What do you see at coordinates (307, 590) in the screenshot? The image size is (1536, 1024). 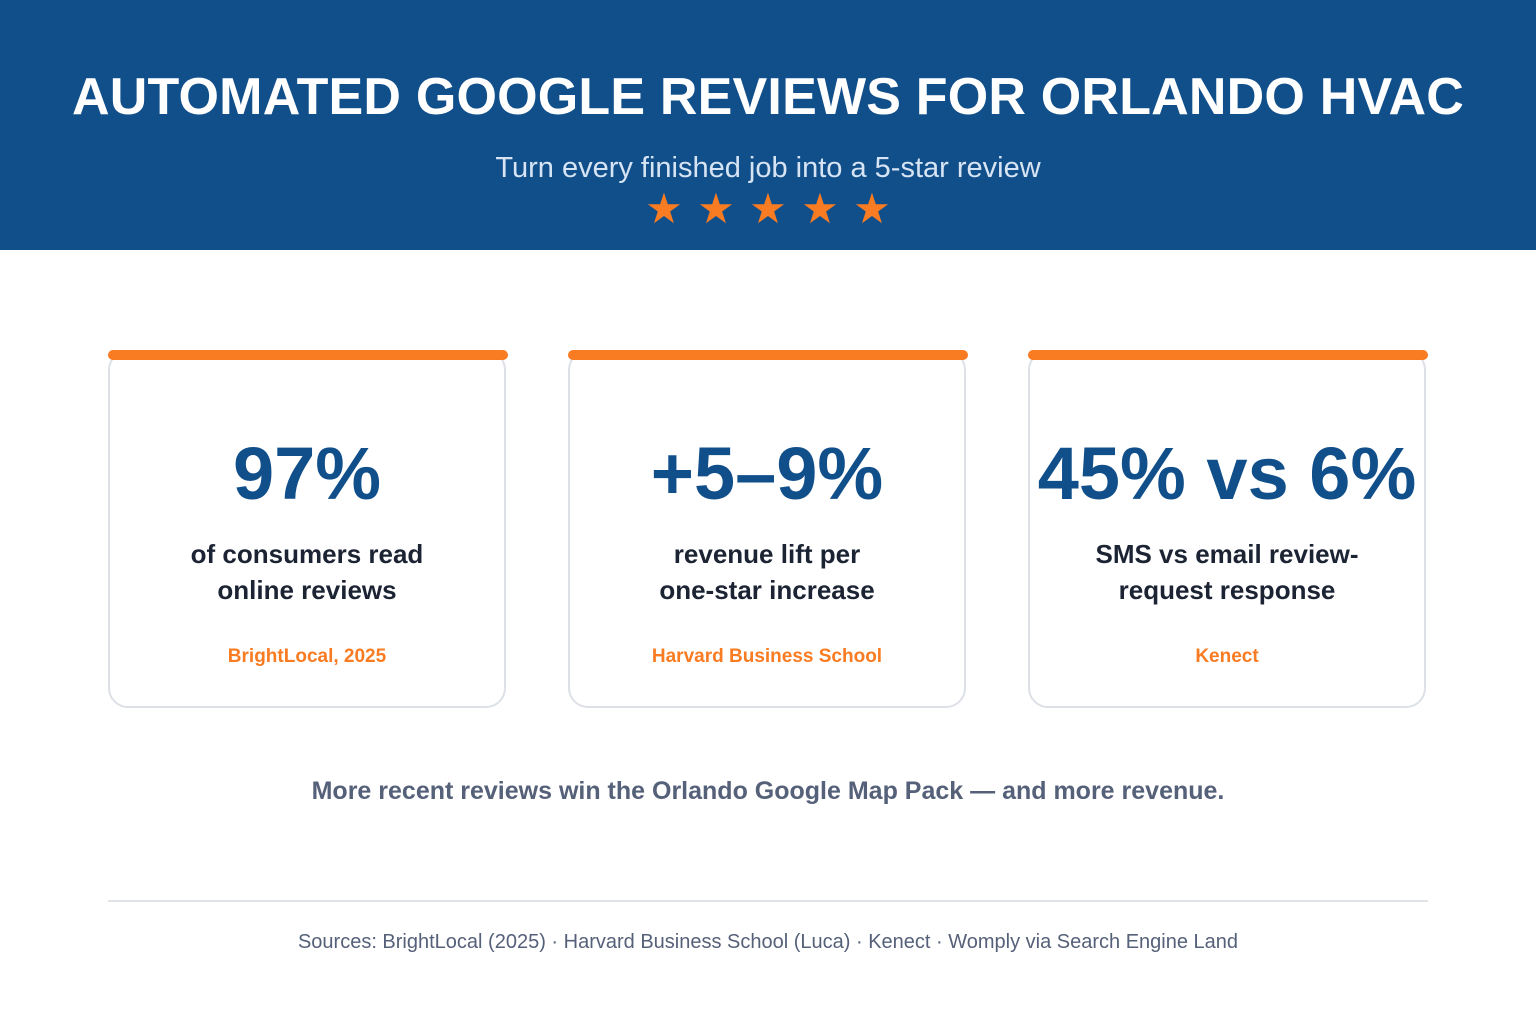 I see `stat-description-line: online reviews` at bounding box center [307, 590].